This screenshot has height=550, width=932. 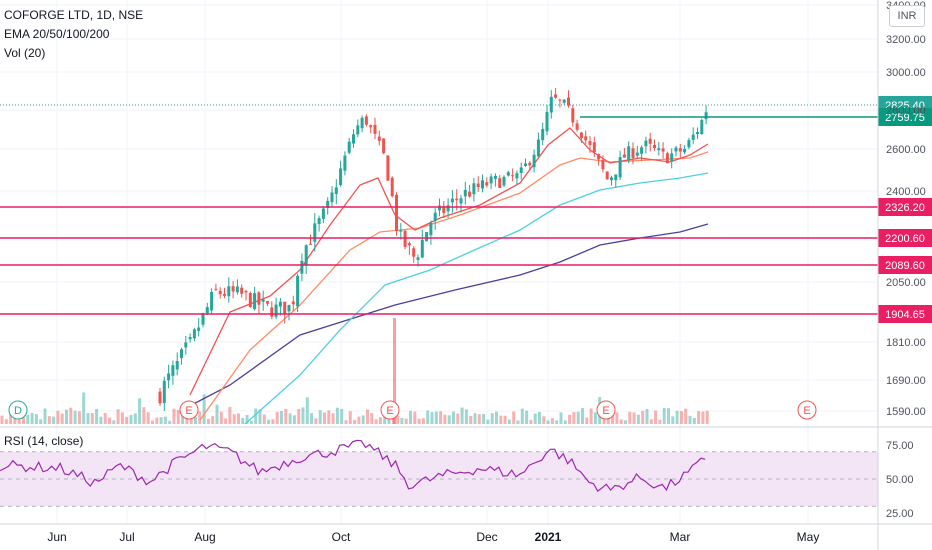 What do you see at coordinates (74, 15) in the screenshot?
I see `symbol-legend: COFORGE LTD, 1D, NSE` at bounding box center [74, 15].